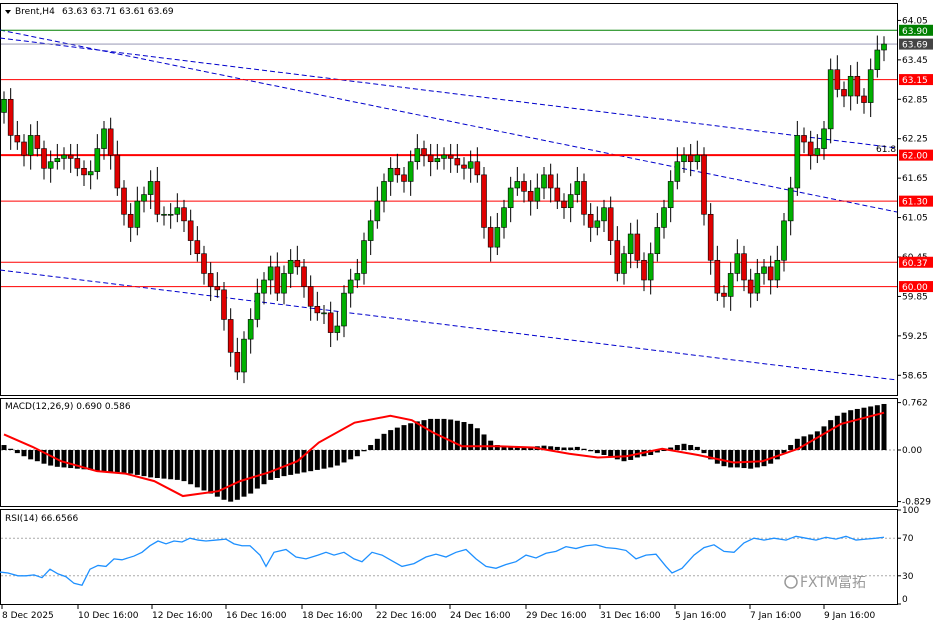 The width and height of the screenshot is (936, 628). I want to click on rsi-panel-frame, so click(449, 557).